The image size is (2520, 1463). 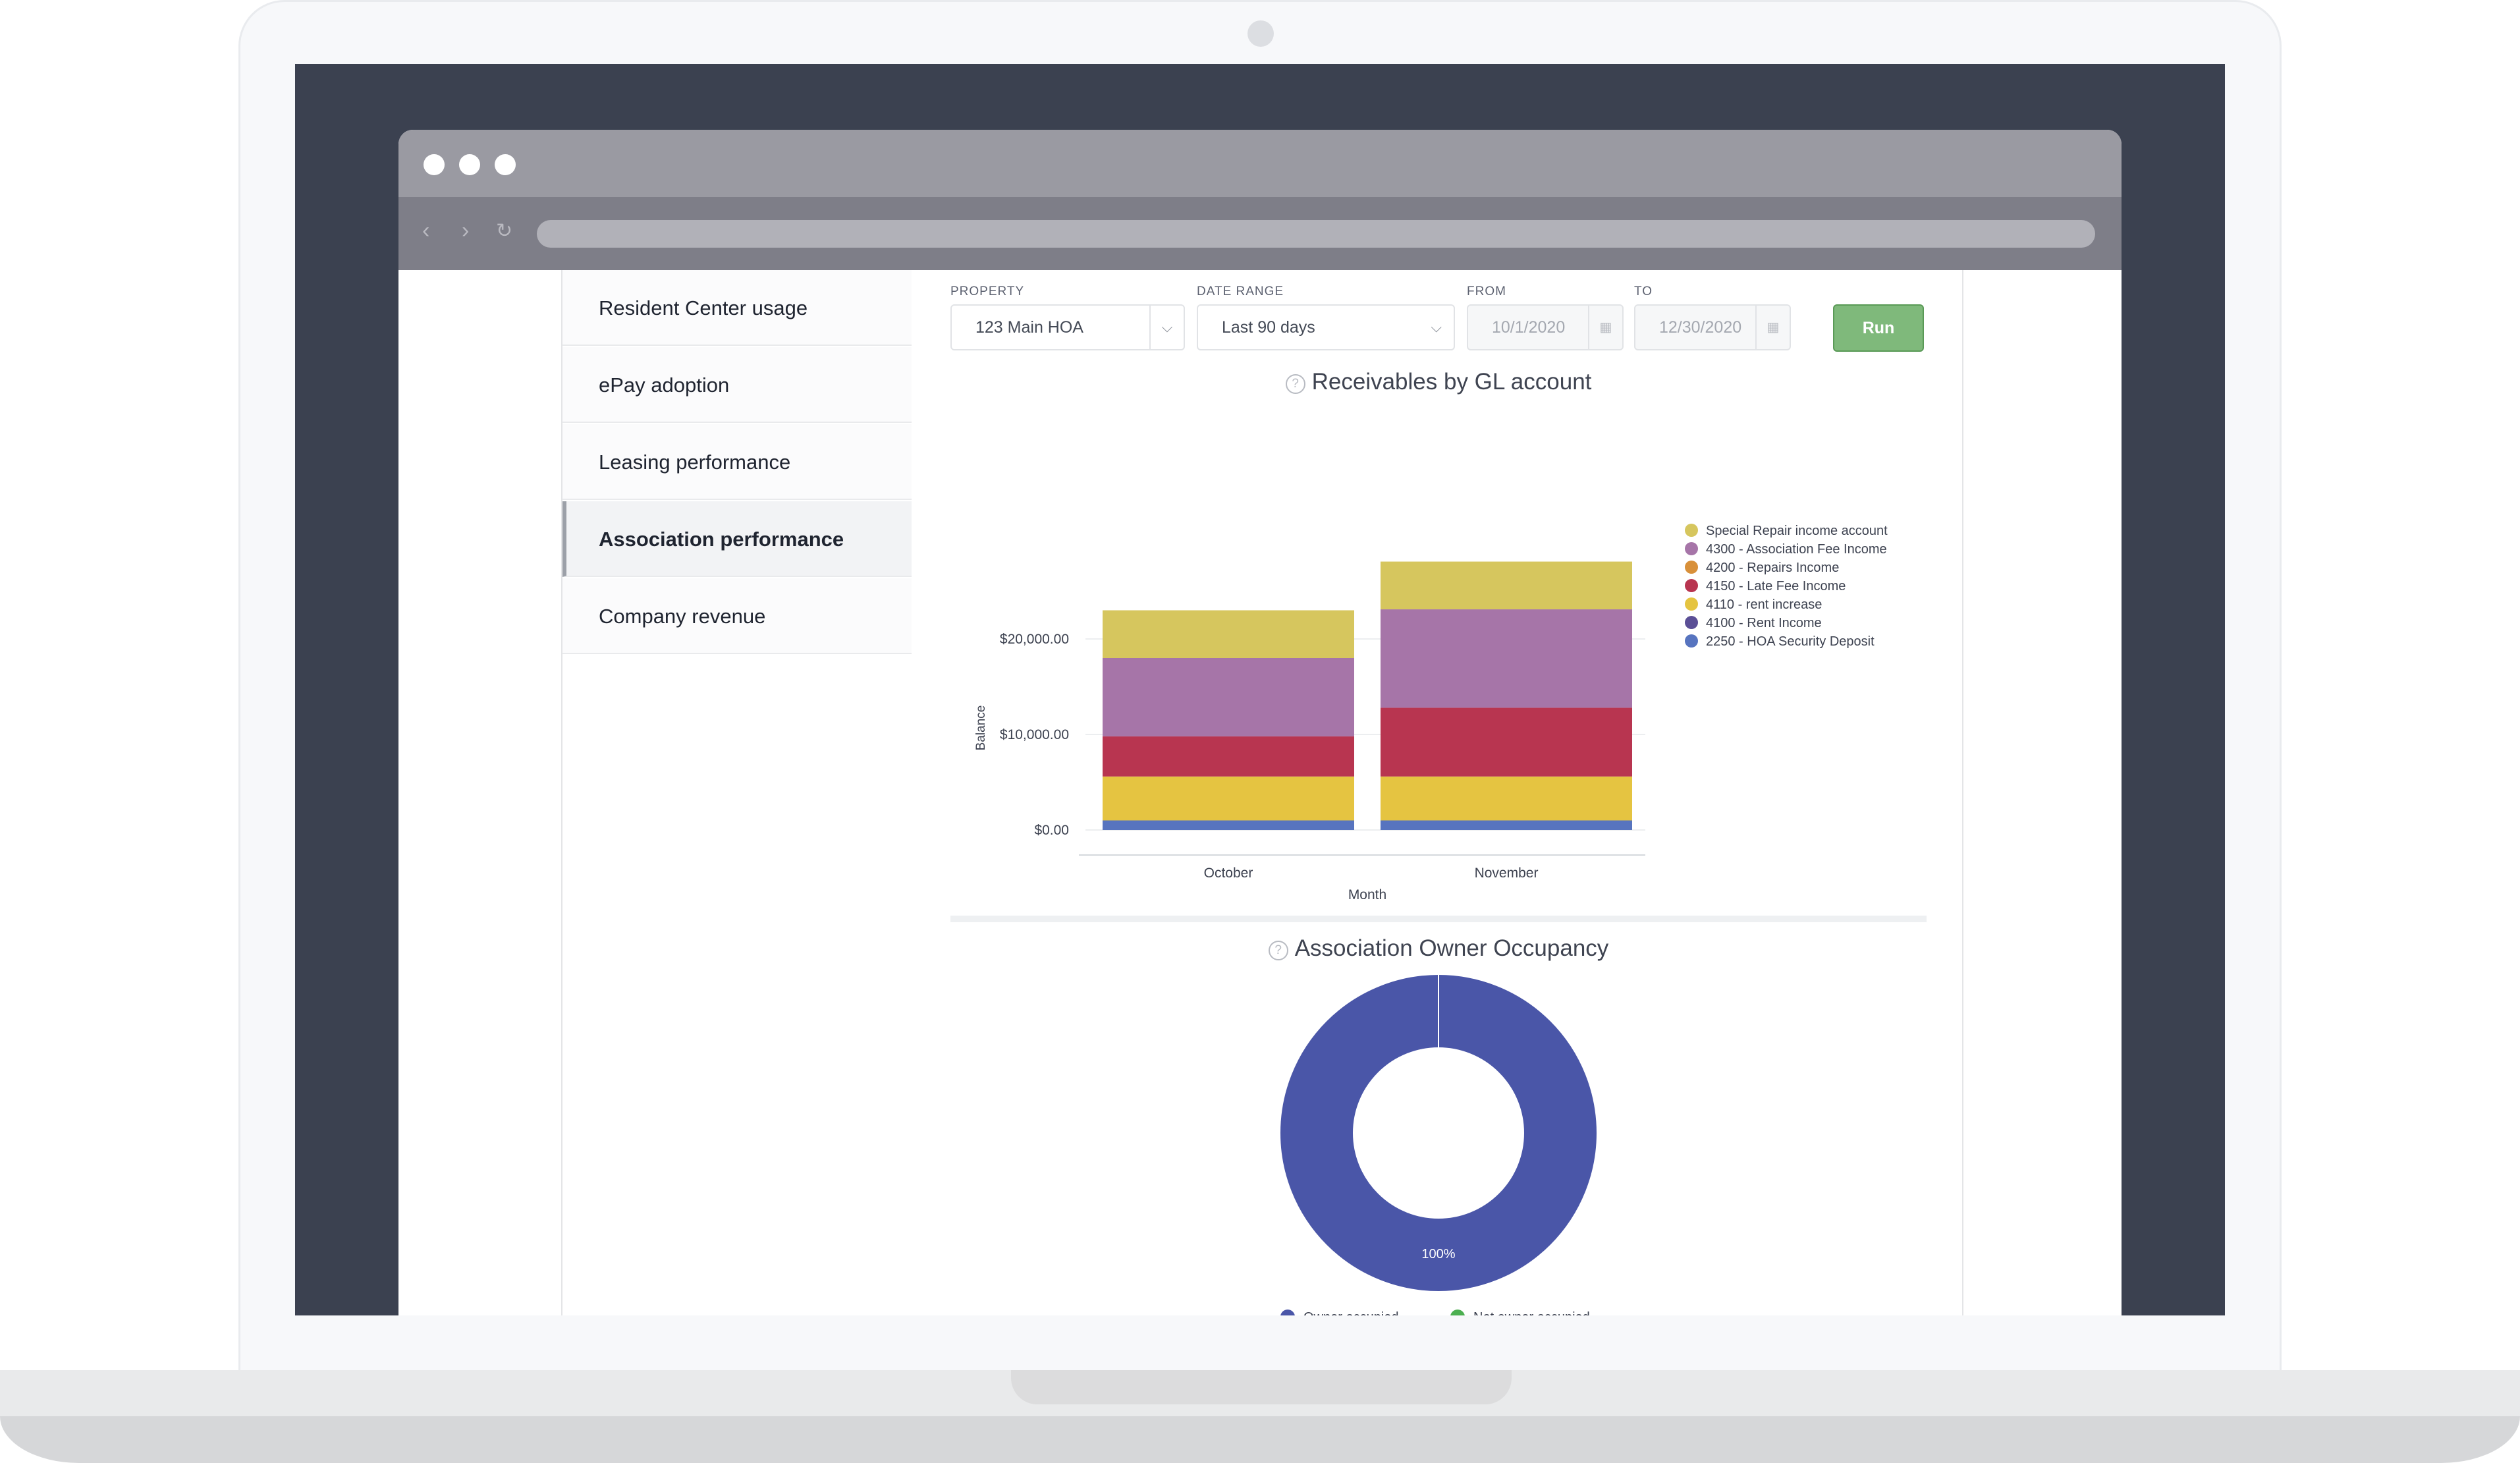 I want to click on close-window-icon, so click(x=434, y=165).